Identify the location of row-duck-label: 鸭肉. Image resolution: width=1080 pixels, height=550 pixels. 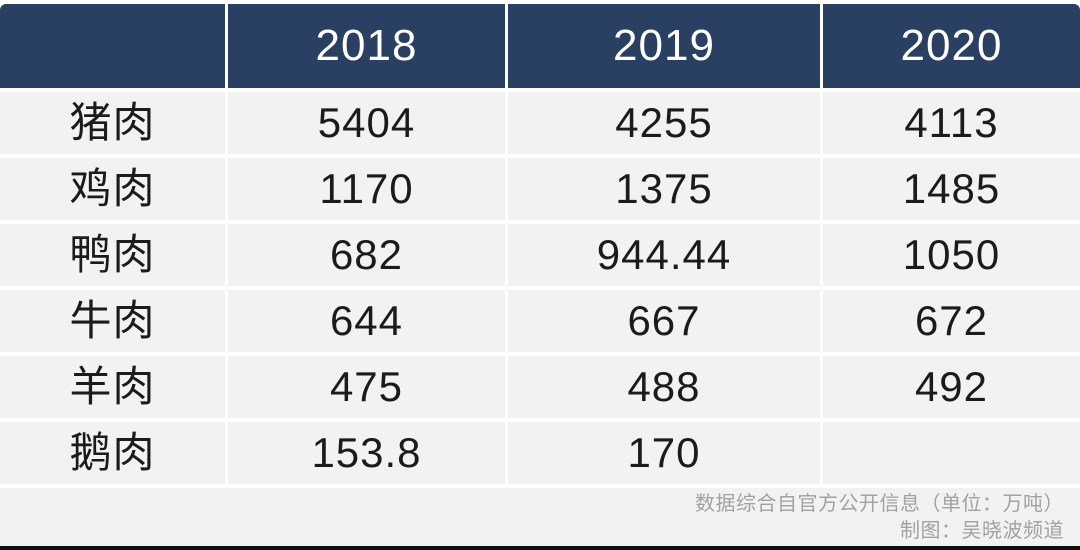
(112, 255).